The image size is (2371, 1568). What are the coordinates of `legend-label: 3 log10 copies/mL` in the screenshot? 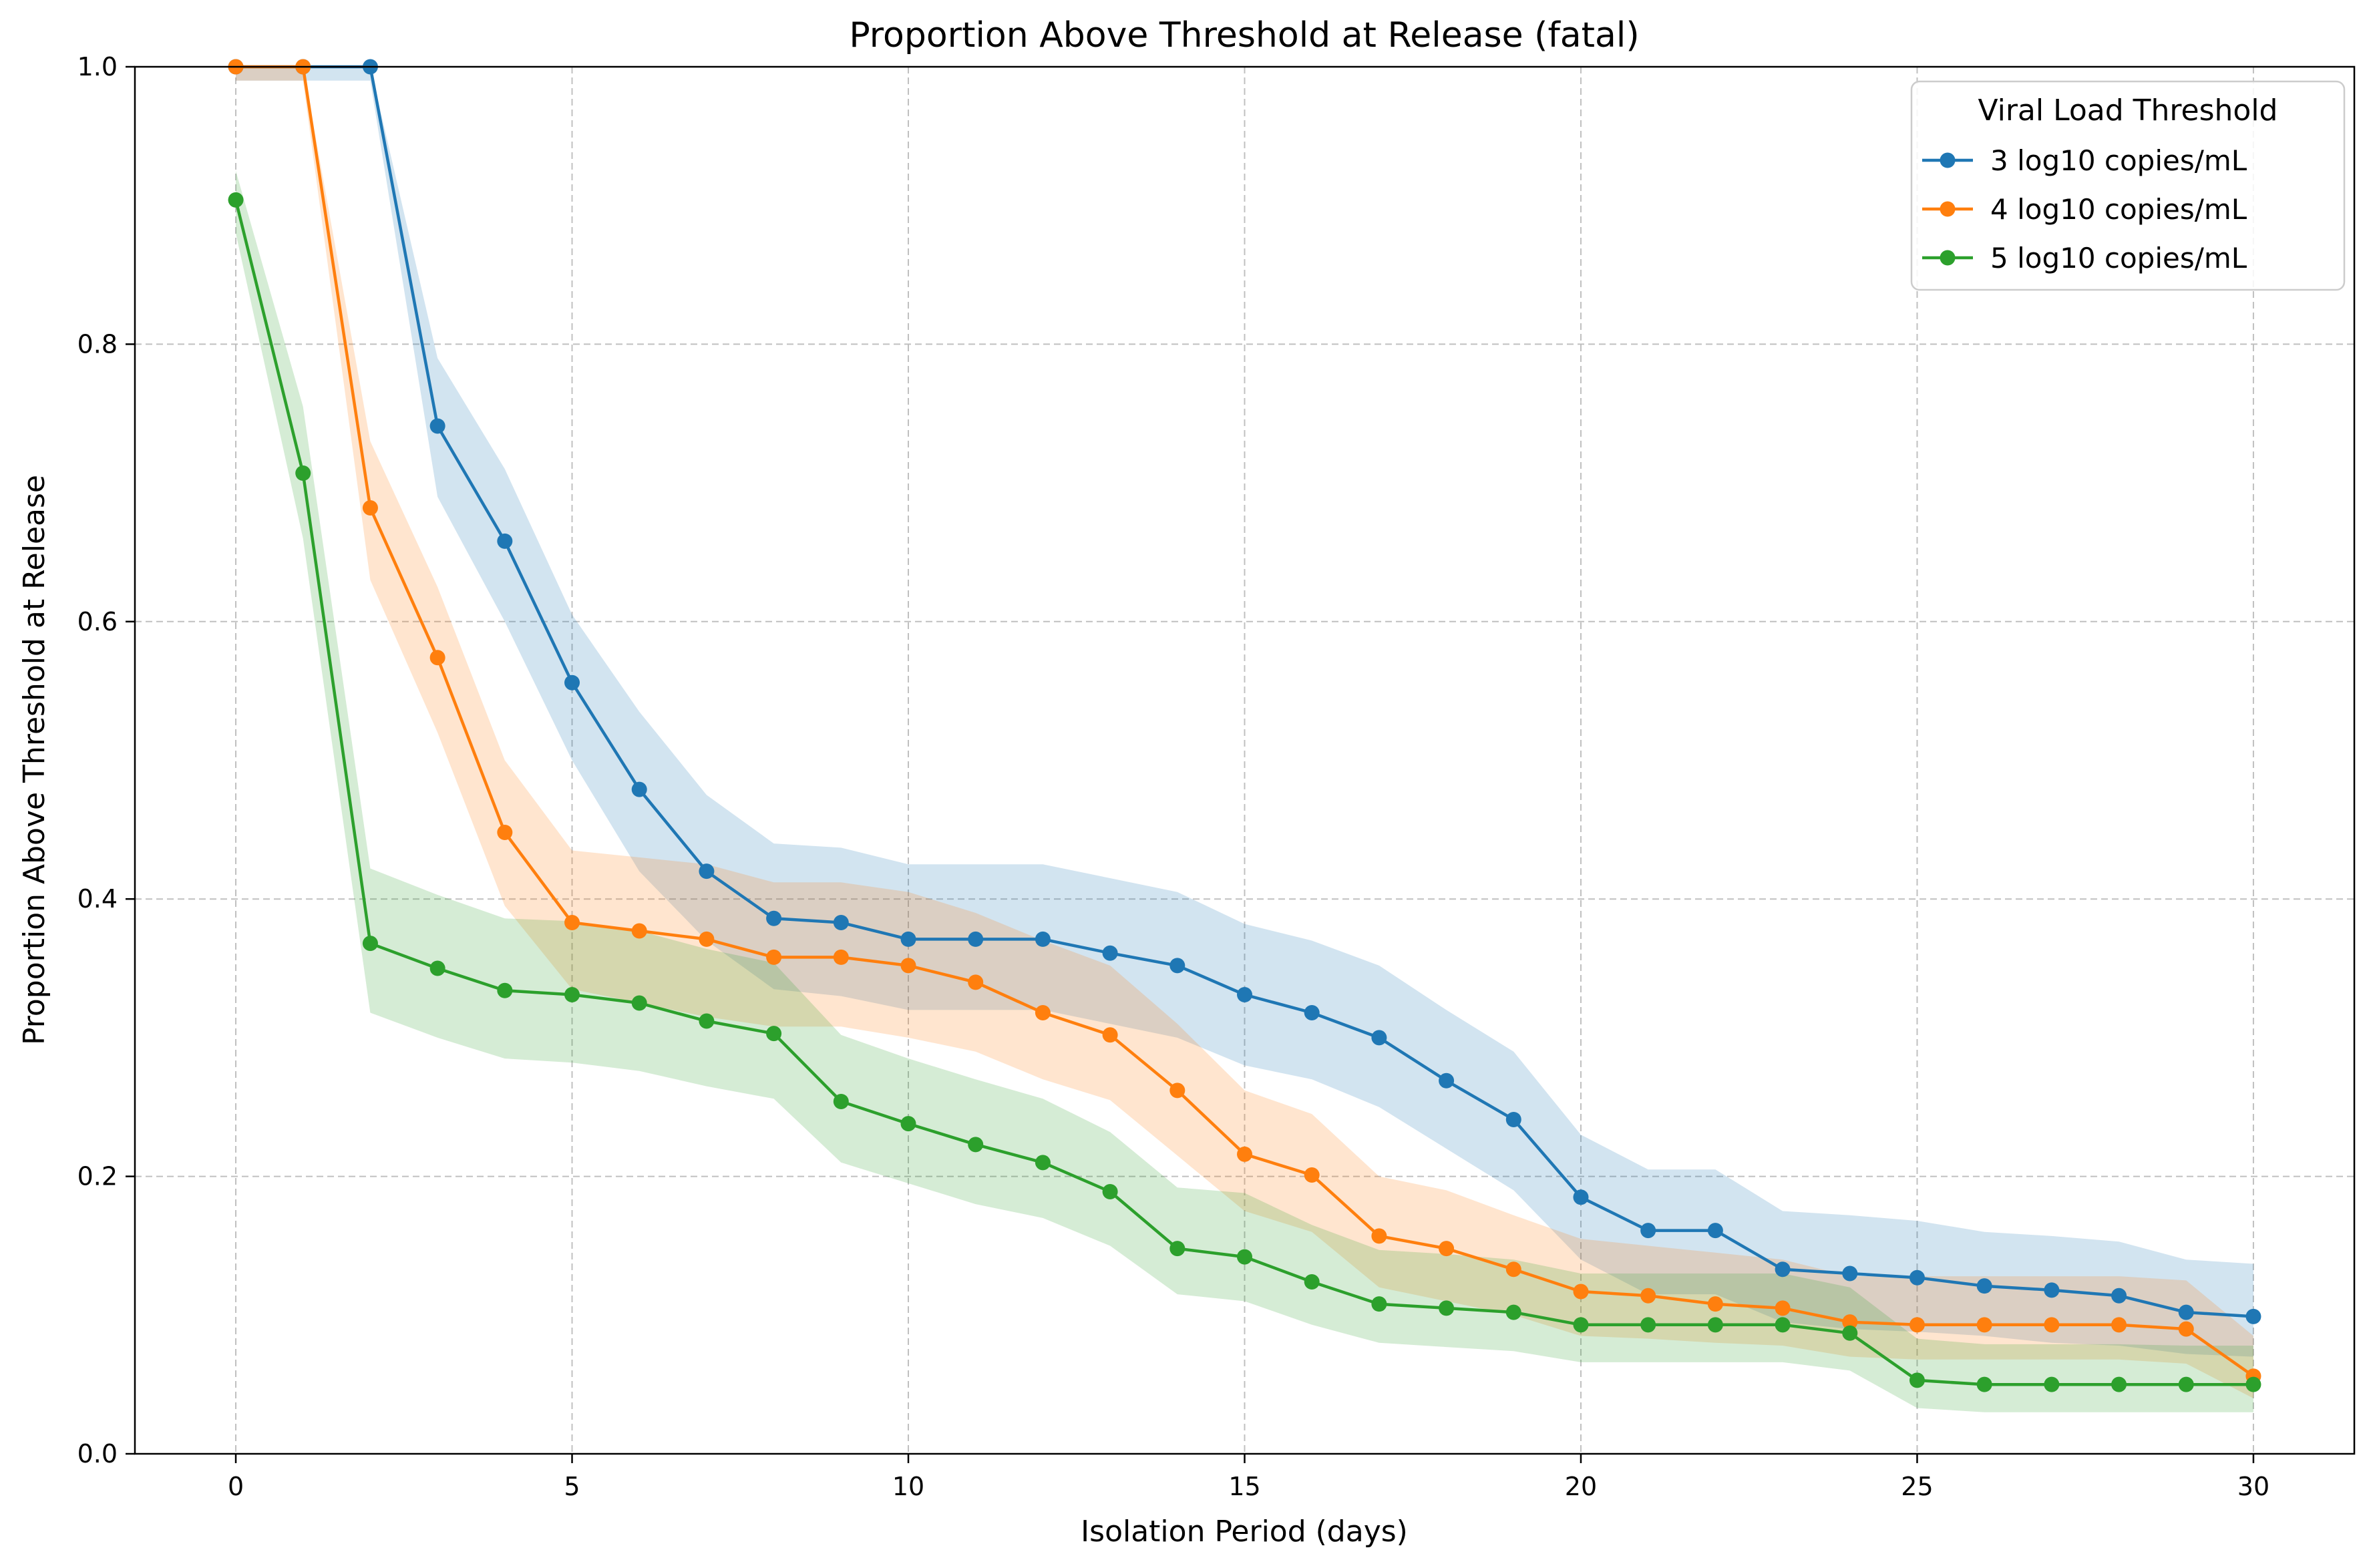 It's located at (2118, 160).